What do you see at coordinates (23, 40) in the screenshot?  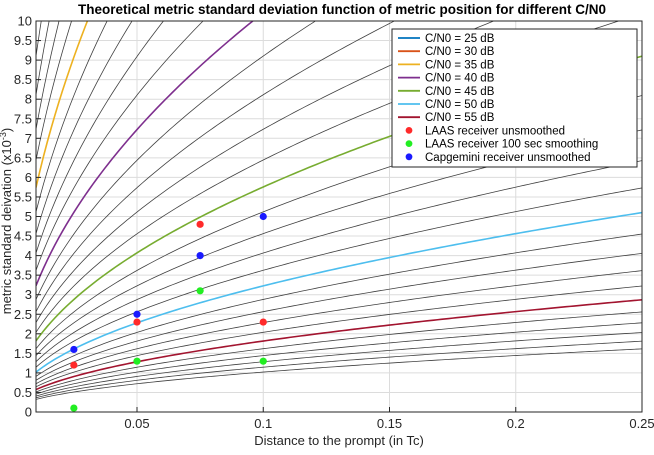 I see `y-tick-label: 9.5` at bounding box center [23, 40].